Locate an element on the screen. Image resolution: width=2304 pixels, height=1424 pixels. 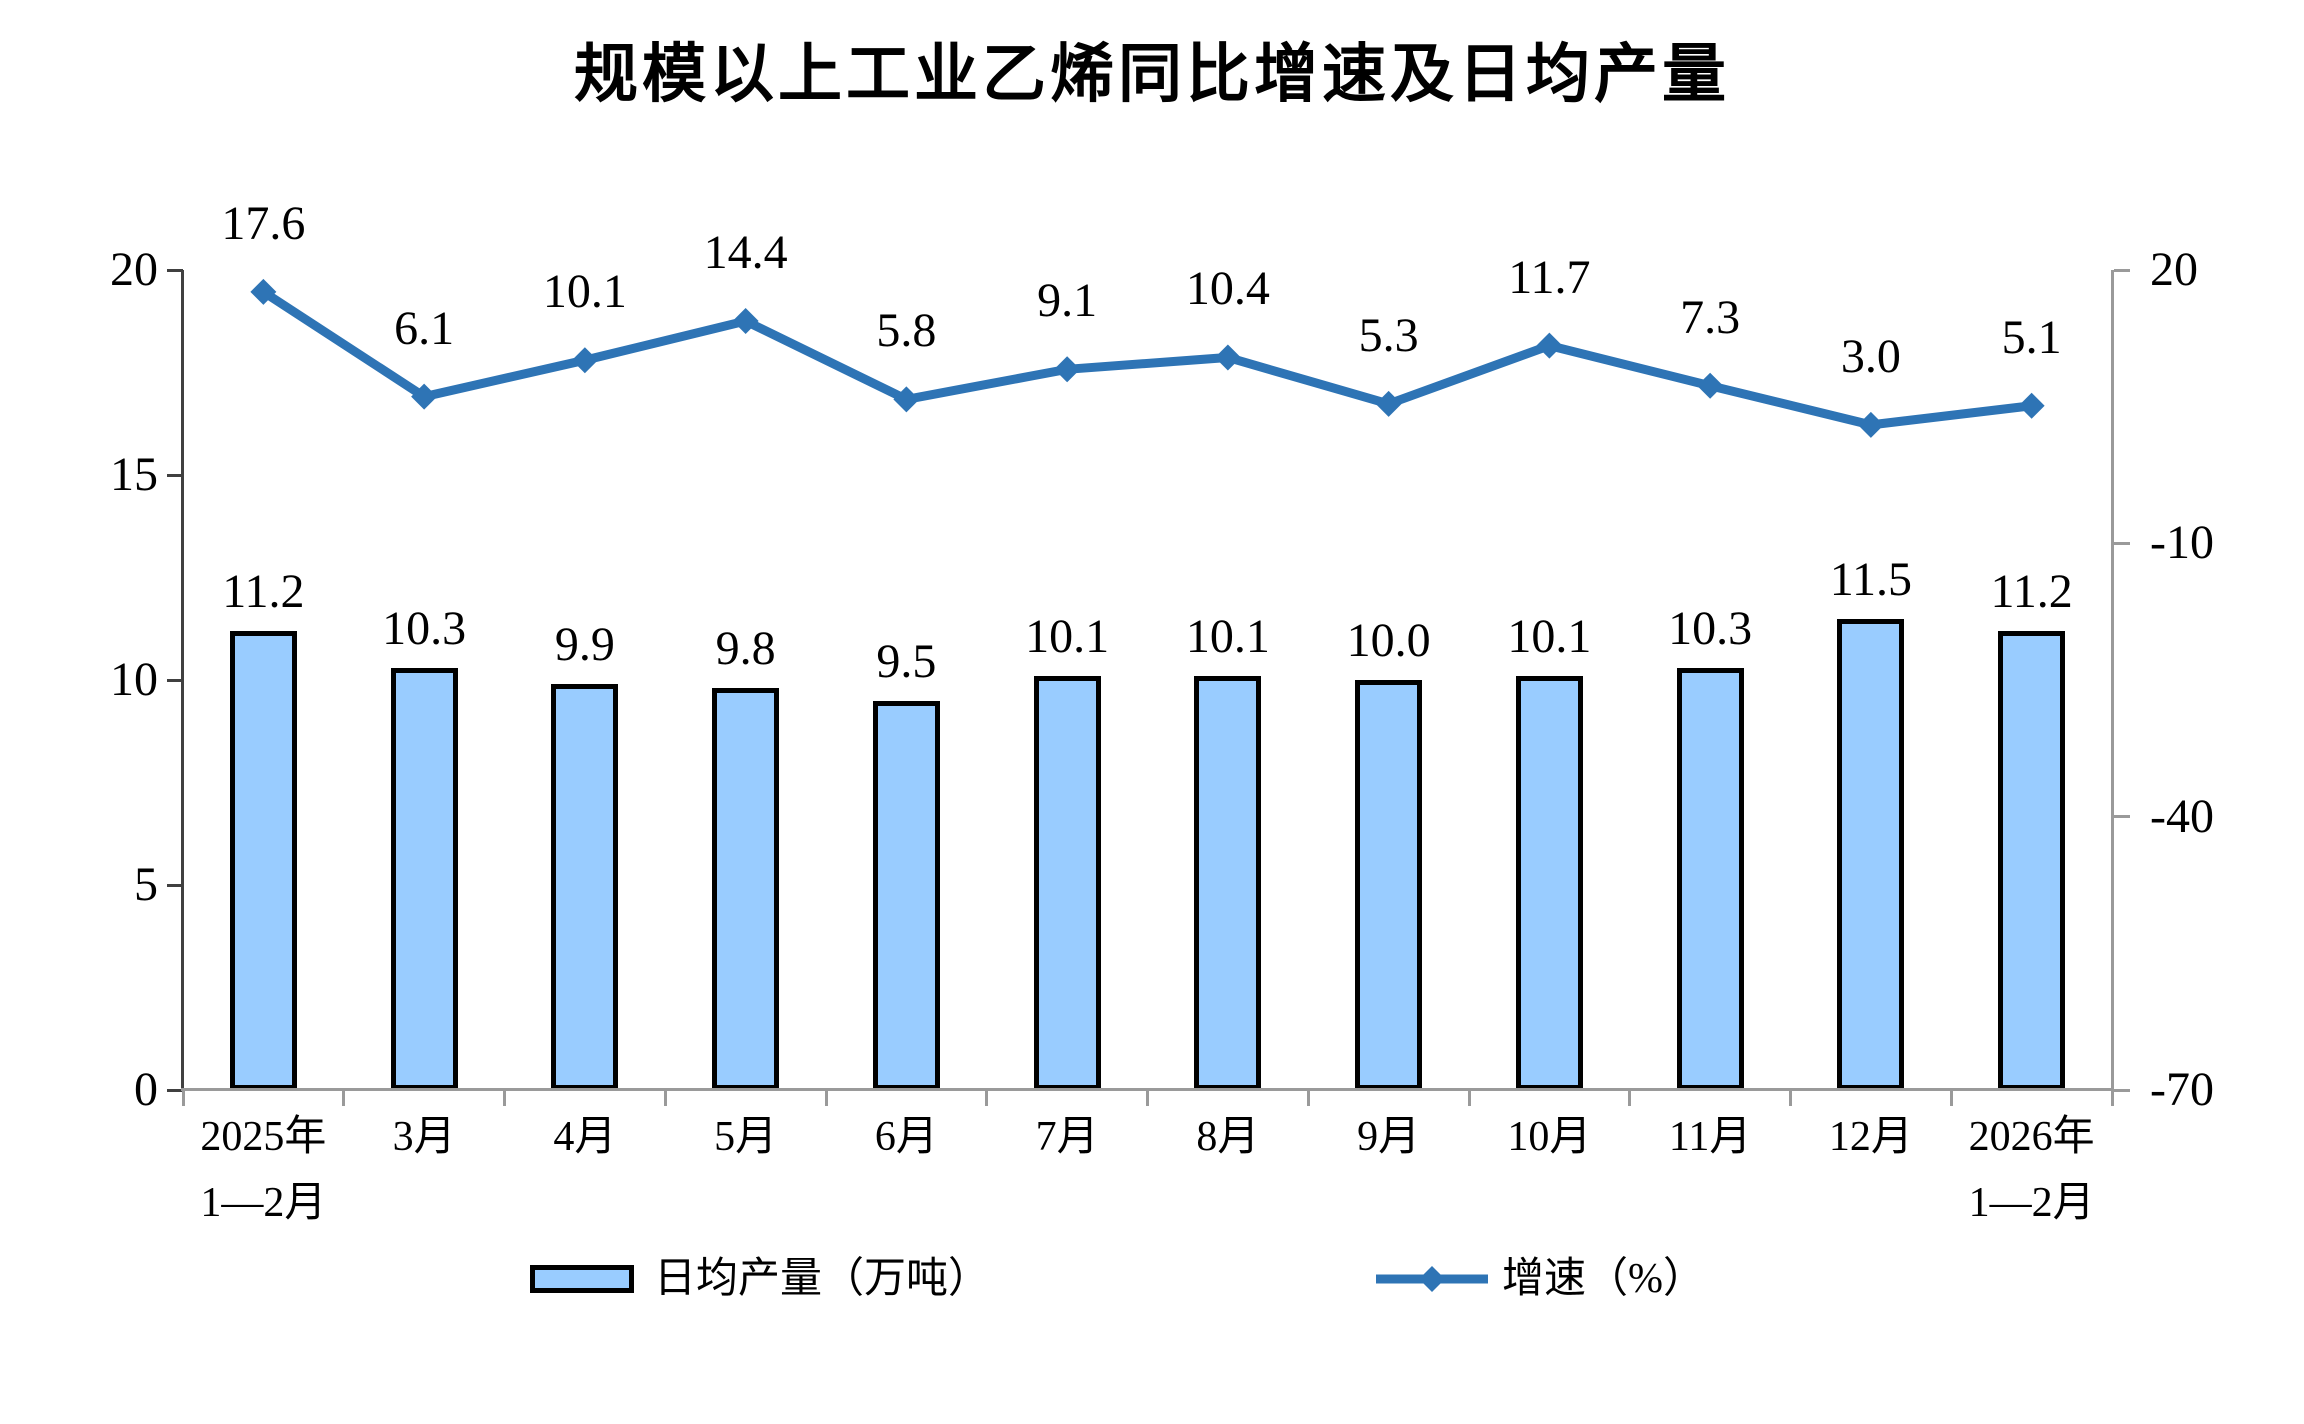
bar-value-label: 9.5 is located at coordinates (906, 661).